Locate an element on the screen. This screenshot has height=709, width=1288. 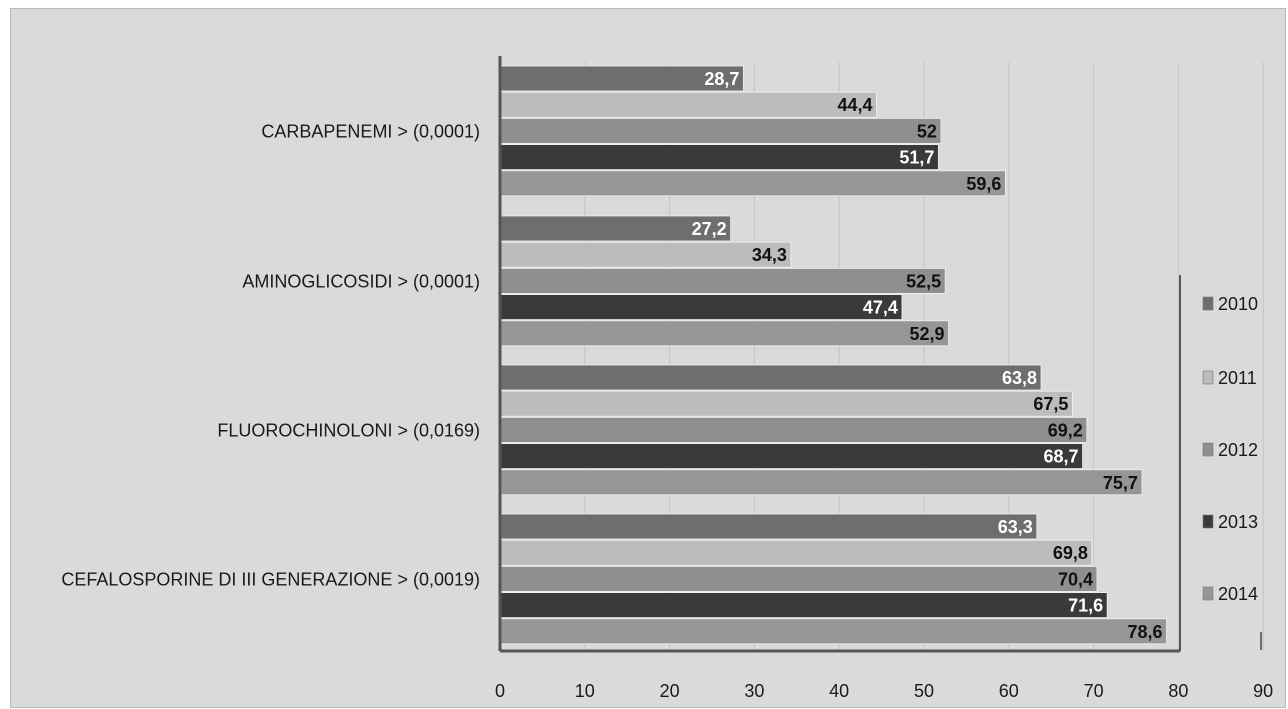
data-label: 63,3 is located at coordinates (1015, 527).